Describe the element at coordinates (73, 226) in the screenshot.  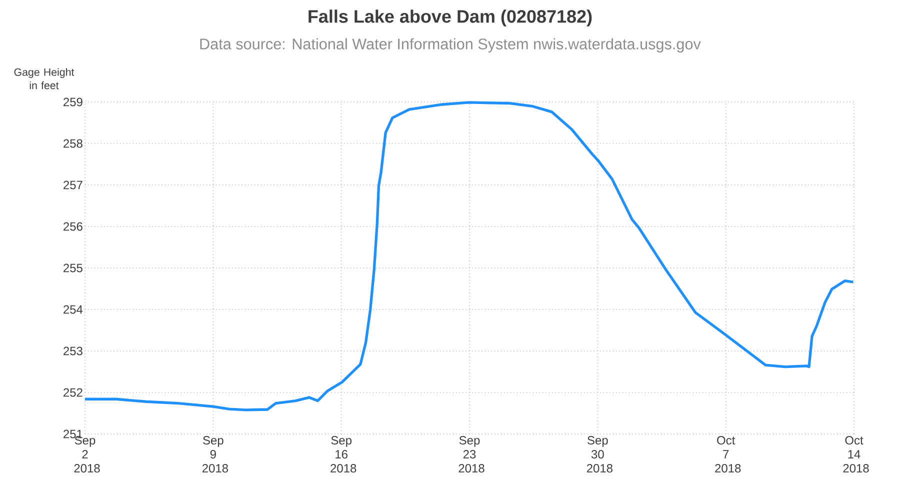
I see `y-tick-label: 256` at that location.